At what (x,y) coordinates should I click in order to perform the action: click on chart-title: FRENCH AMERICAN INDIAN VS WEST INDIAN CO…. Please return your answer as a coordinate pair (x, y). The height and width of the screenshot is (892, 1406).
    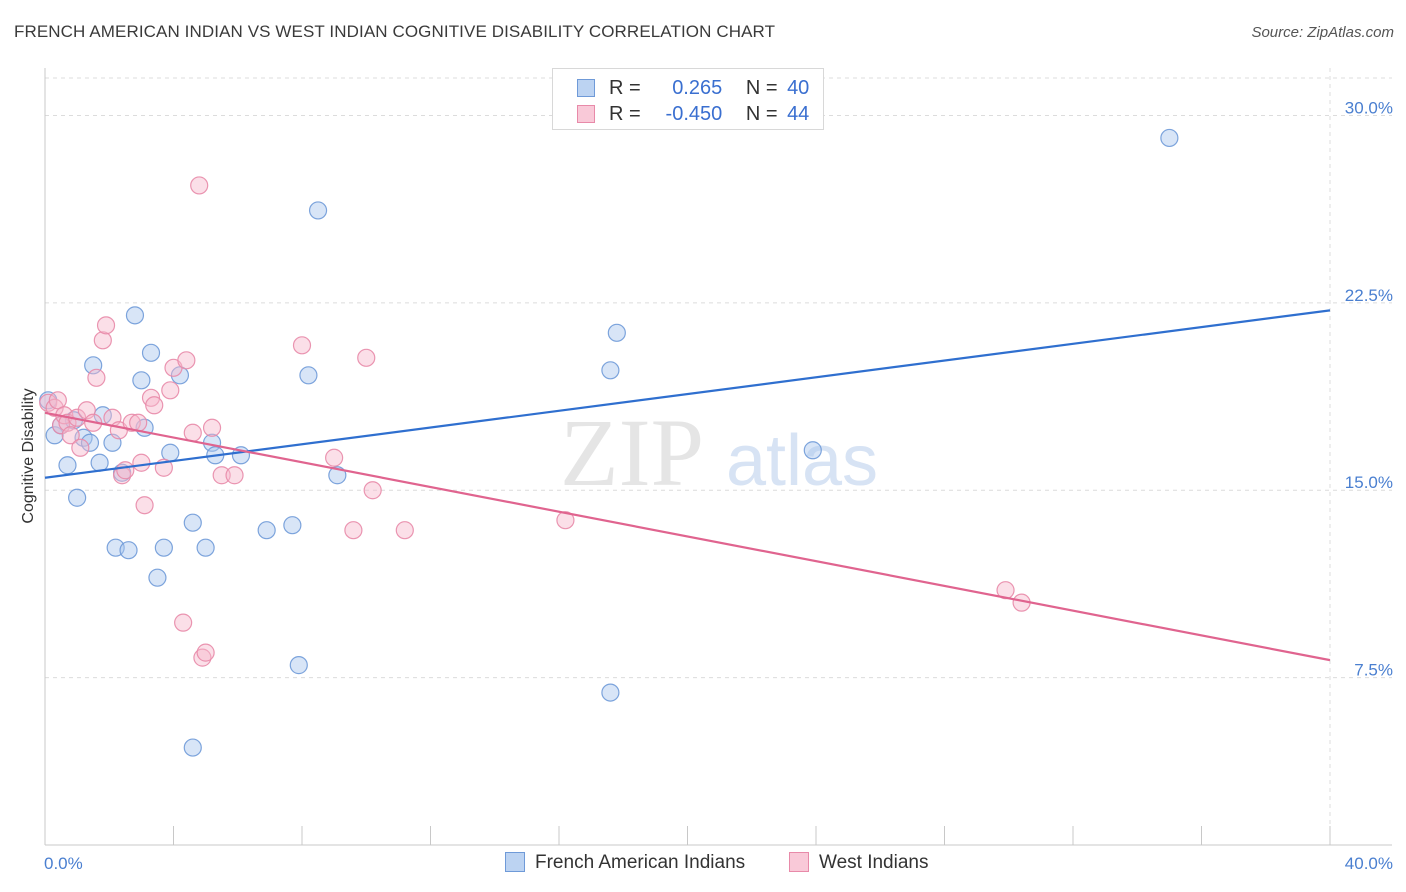
    Looking at the image, I should click on (395, 31).